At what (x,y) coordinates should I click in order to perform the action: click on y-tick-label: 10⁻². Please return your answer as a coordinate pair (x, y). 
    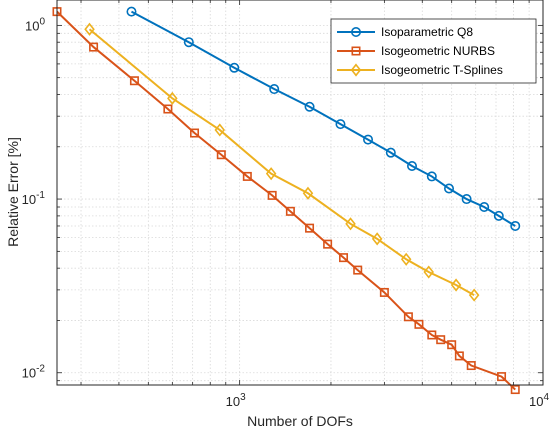
    Looking at the image, I should click on (34, 372).